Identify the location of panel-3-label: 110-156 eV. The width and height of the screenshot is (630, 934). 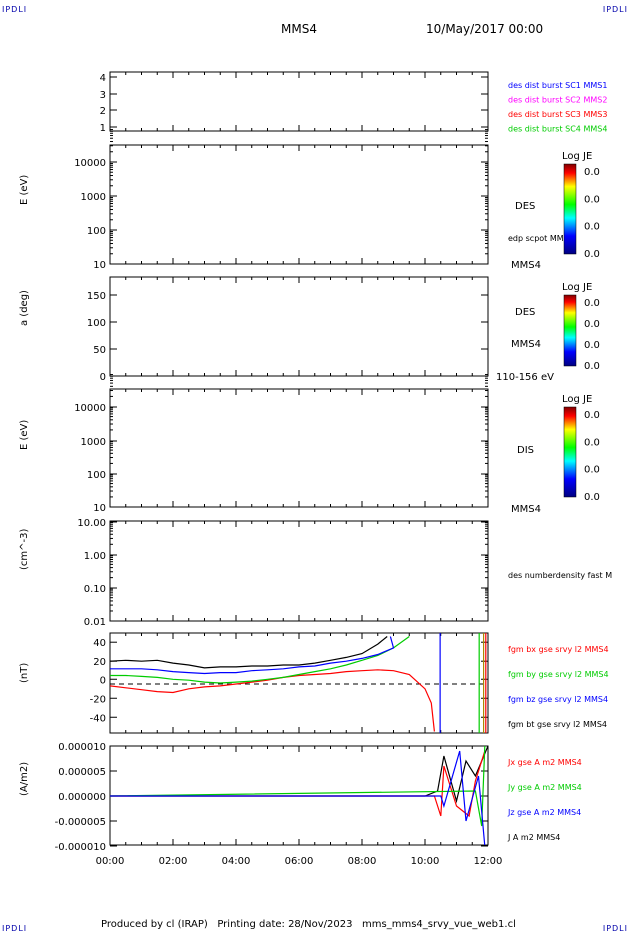
(525, 377).